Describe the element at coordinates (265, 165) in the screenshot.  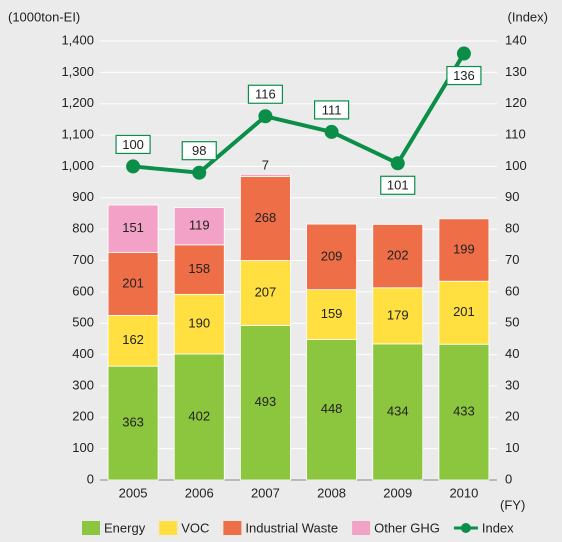
I see `data-label: 7` at that location.